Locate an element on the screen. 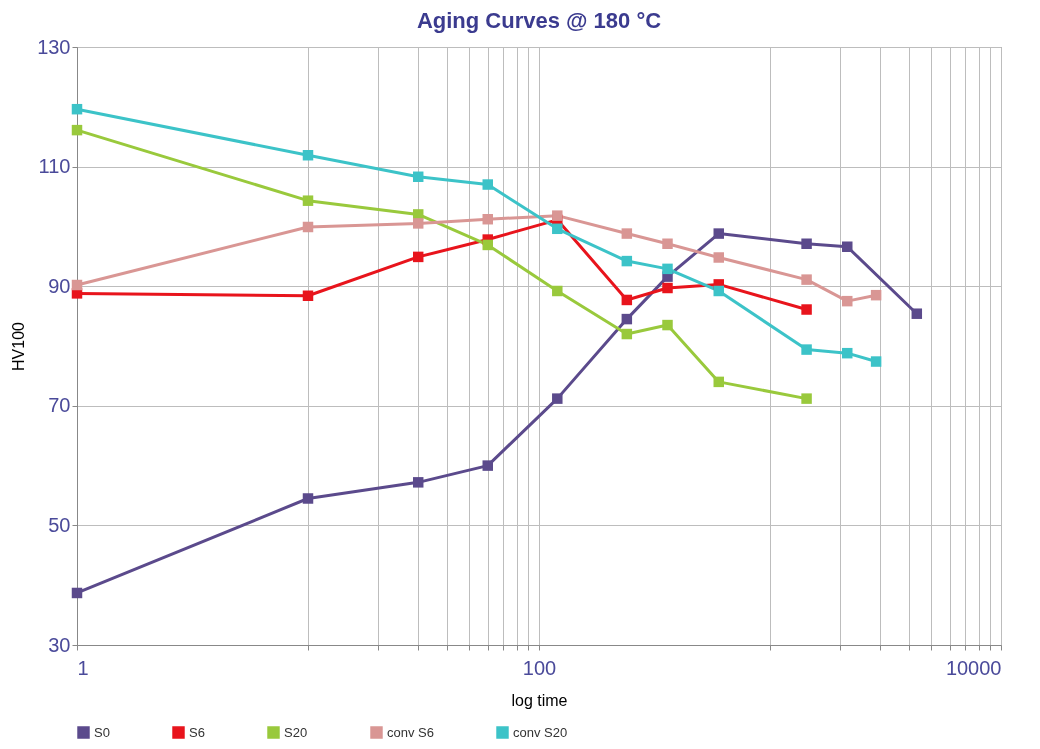 This screenshot has width=1040, height=749. x-tick-label: 100 is located at coordinates (539, 667).